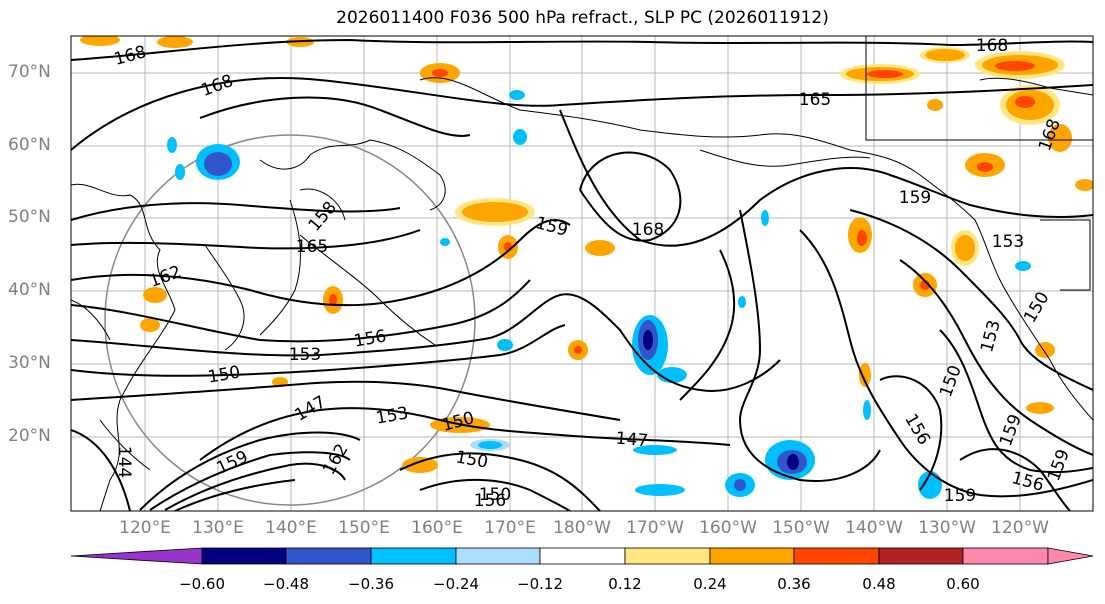 Image resolution: width=1105 pixels, height=604 pixels. Describe the element at coordinates (29, 290) in the screenshot. I see `lat-label: 40°N` at that location.